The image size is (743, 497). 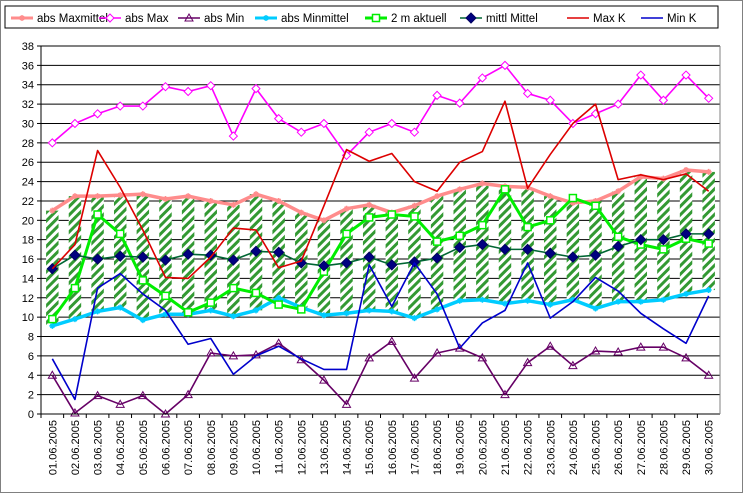 What do you see at coordinates (28, 105) in the screenshot?
I see `y-tick-label: 32` at bounding box center [28, 105].